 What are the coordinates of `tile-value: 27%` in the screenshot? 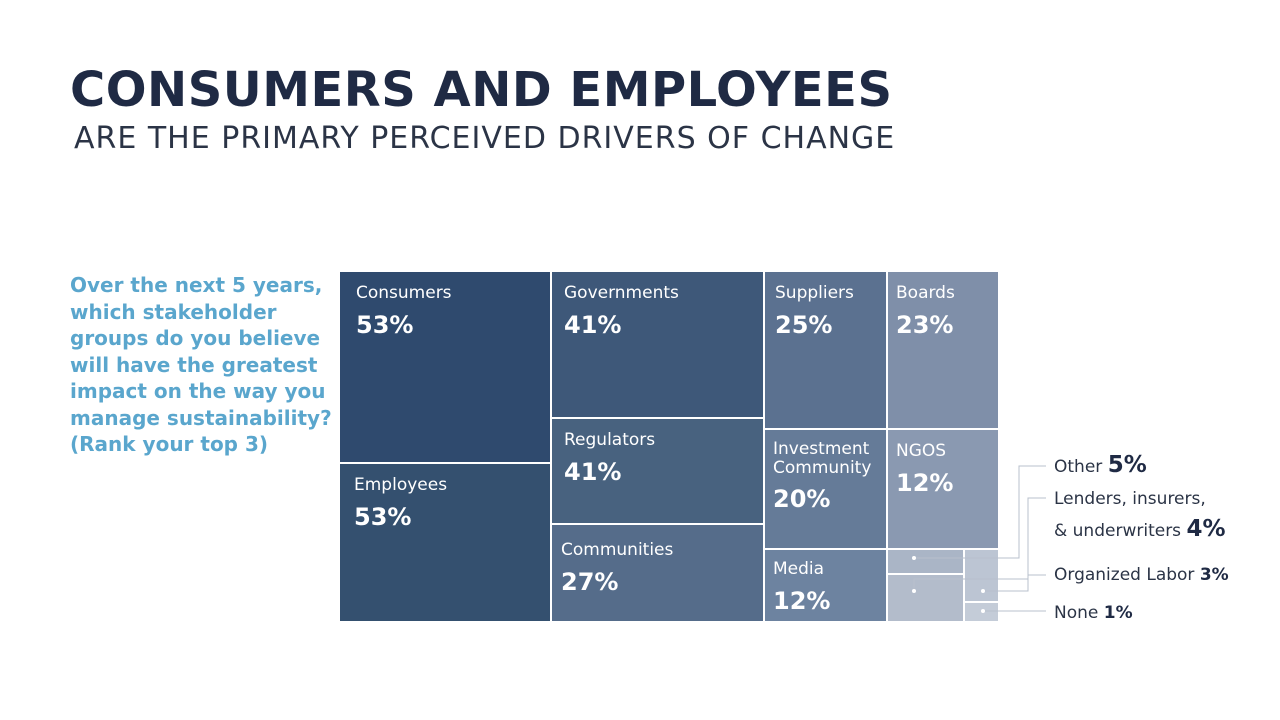 It's located at (590, 582).